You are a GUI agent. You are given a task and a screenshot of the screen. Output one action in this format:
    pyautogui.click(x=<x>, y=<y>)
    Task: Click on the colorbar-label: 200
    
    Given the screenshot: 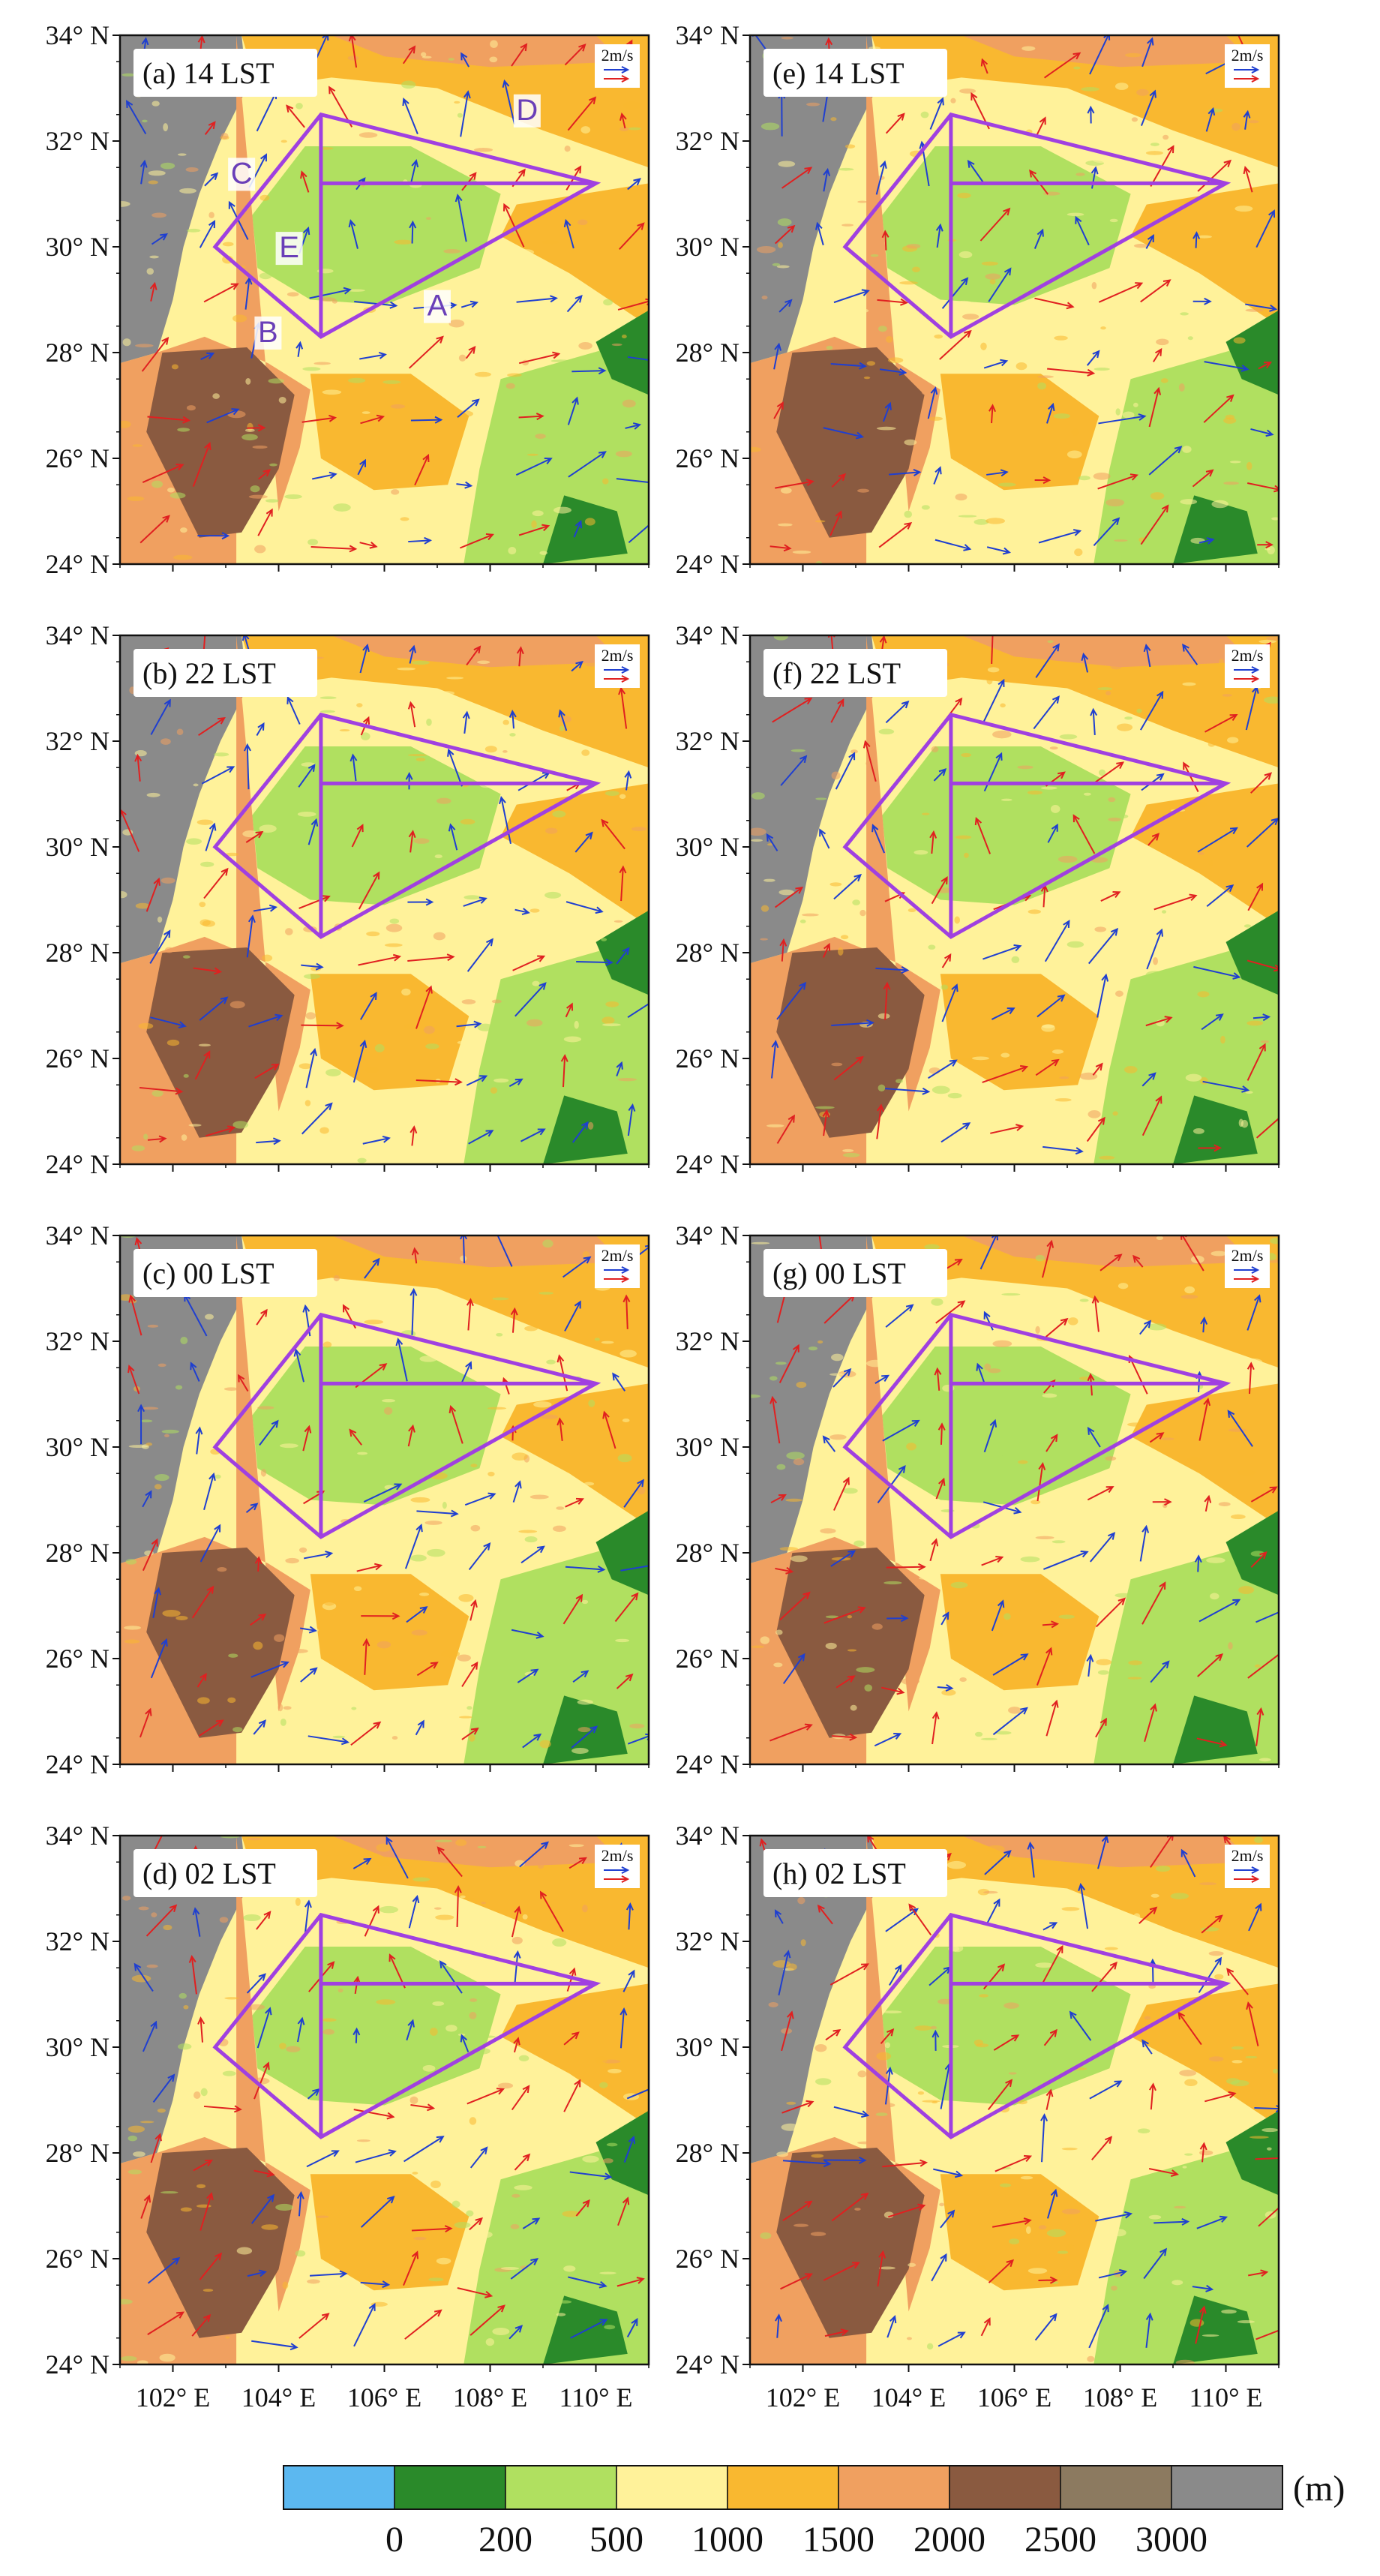 What is the action you would take?
    pyautogui.click(x=505, y=2539)
    